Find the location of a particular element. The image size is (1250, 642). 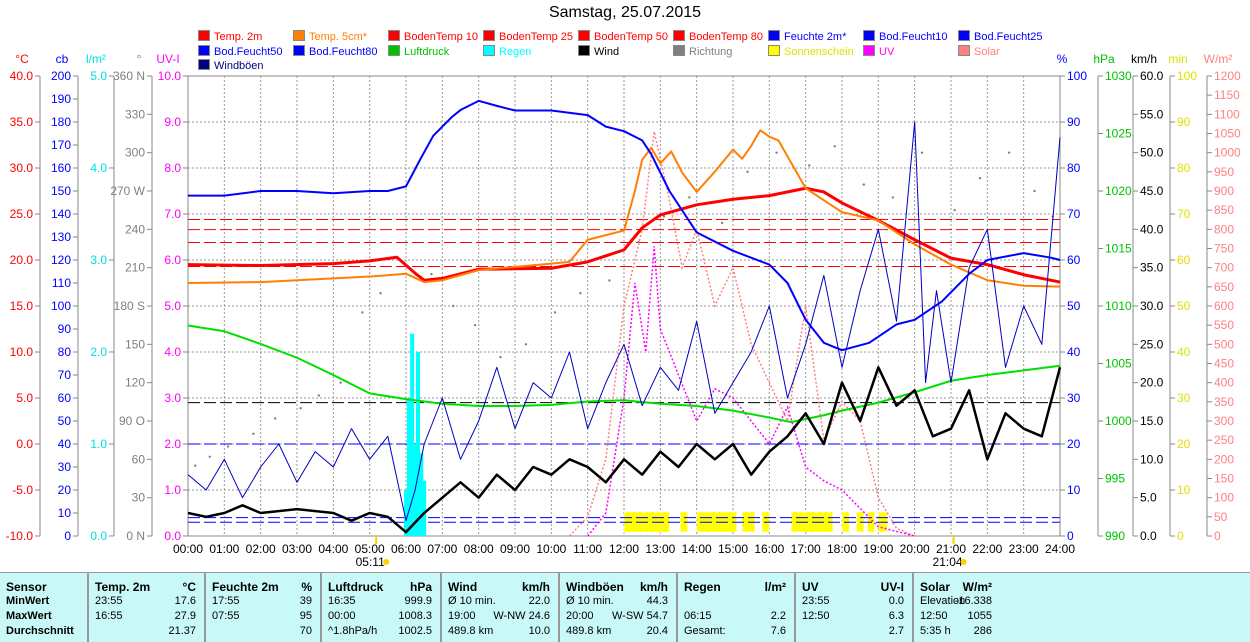

stats-header: UV UV-I is located at coordinates (853, 587).